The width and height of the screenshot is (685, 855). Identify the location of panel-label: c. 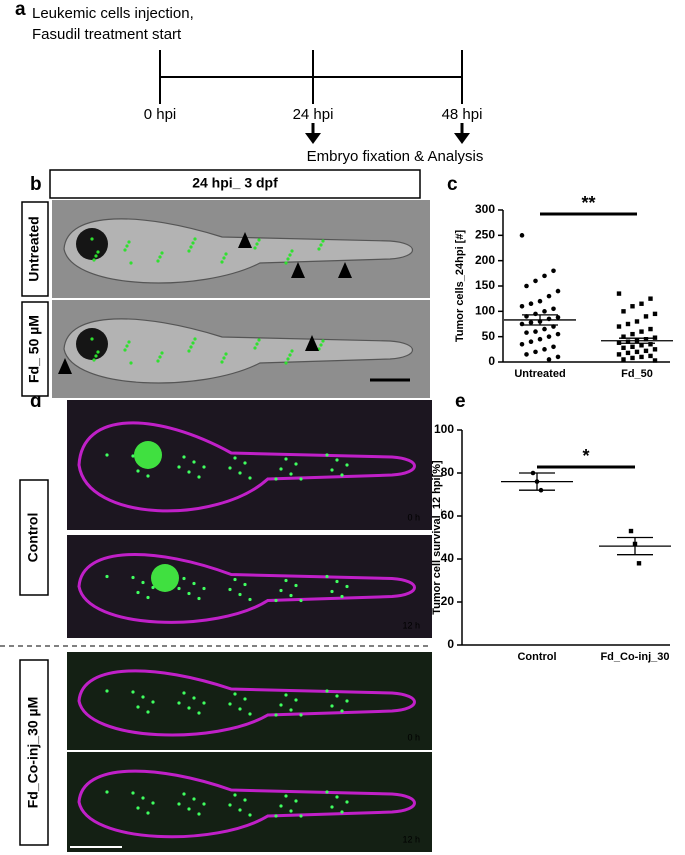
(452, 184).